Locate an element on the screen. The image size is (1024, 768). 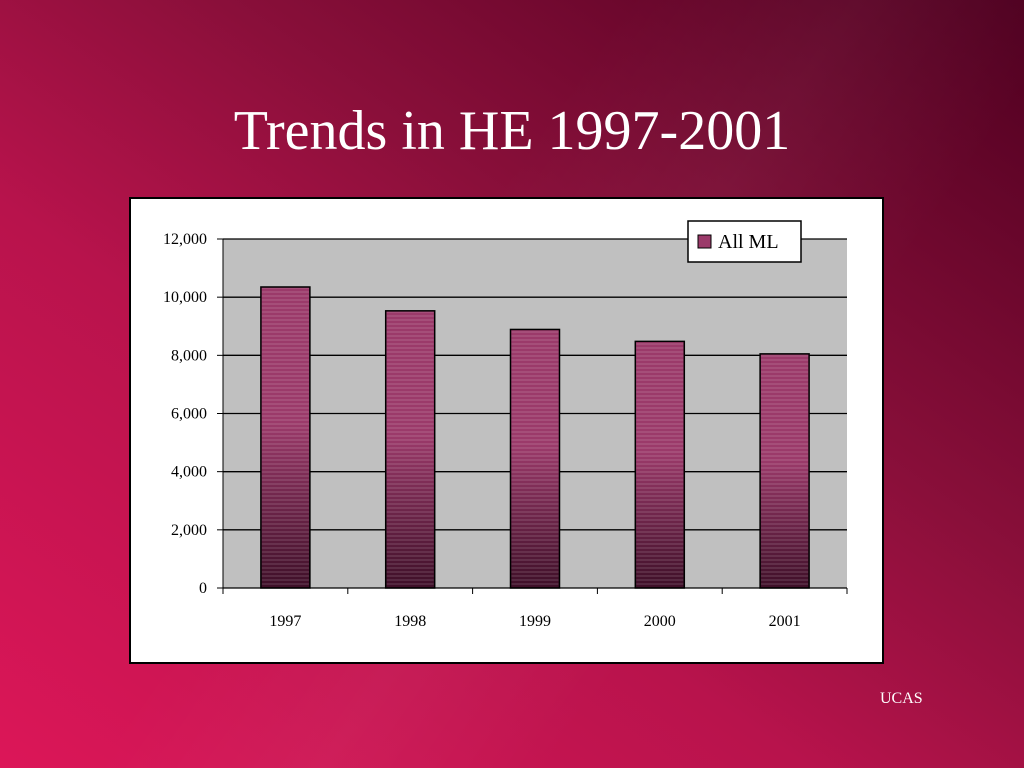
y-tick-label: 4,000 is located at coordinates (189, 472).